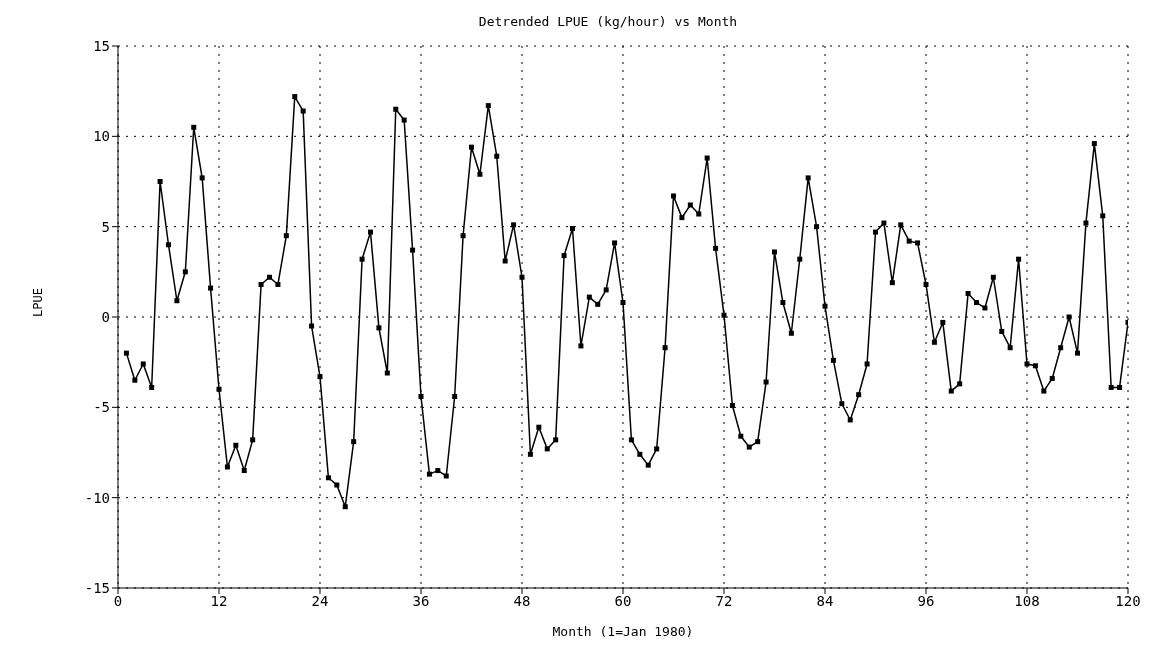  What do you see at coordinates (421, 600) in the screenshot?
I see `x-tick-label: 36` at bounding box center [421, 600].